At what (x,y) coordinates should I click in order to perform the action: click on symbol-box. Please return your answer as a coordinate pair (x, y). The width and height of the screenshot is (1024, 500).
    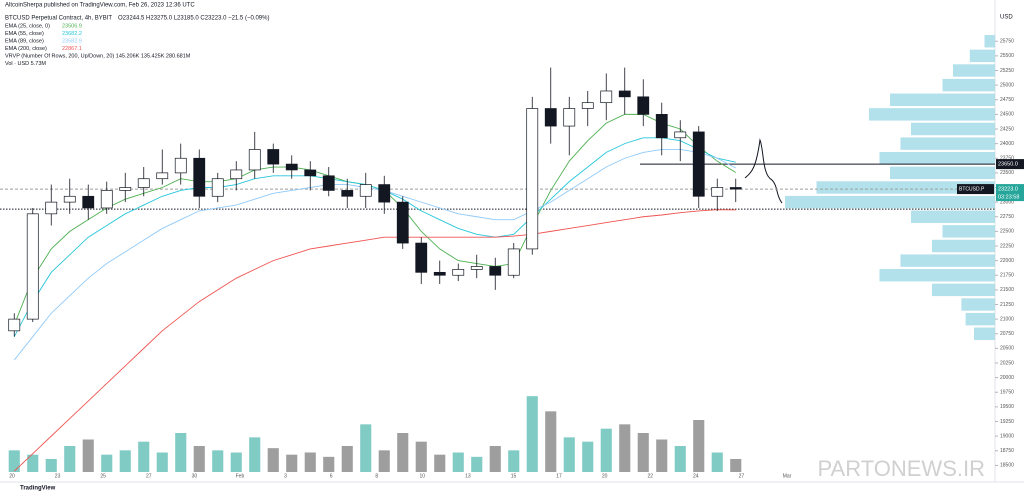
    Looking at the image, I should click on (975, 189).